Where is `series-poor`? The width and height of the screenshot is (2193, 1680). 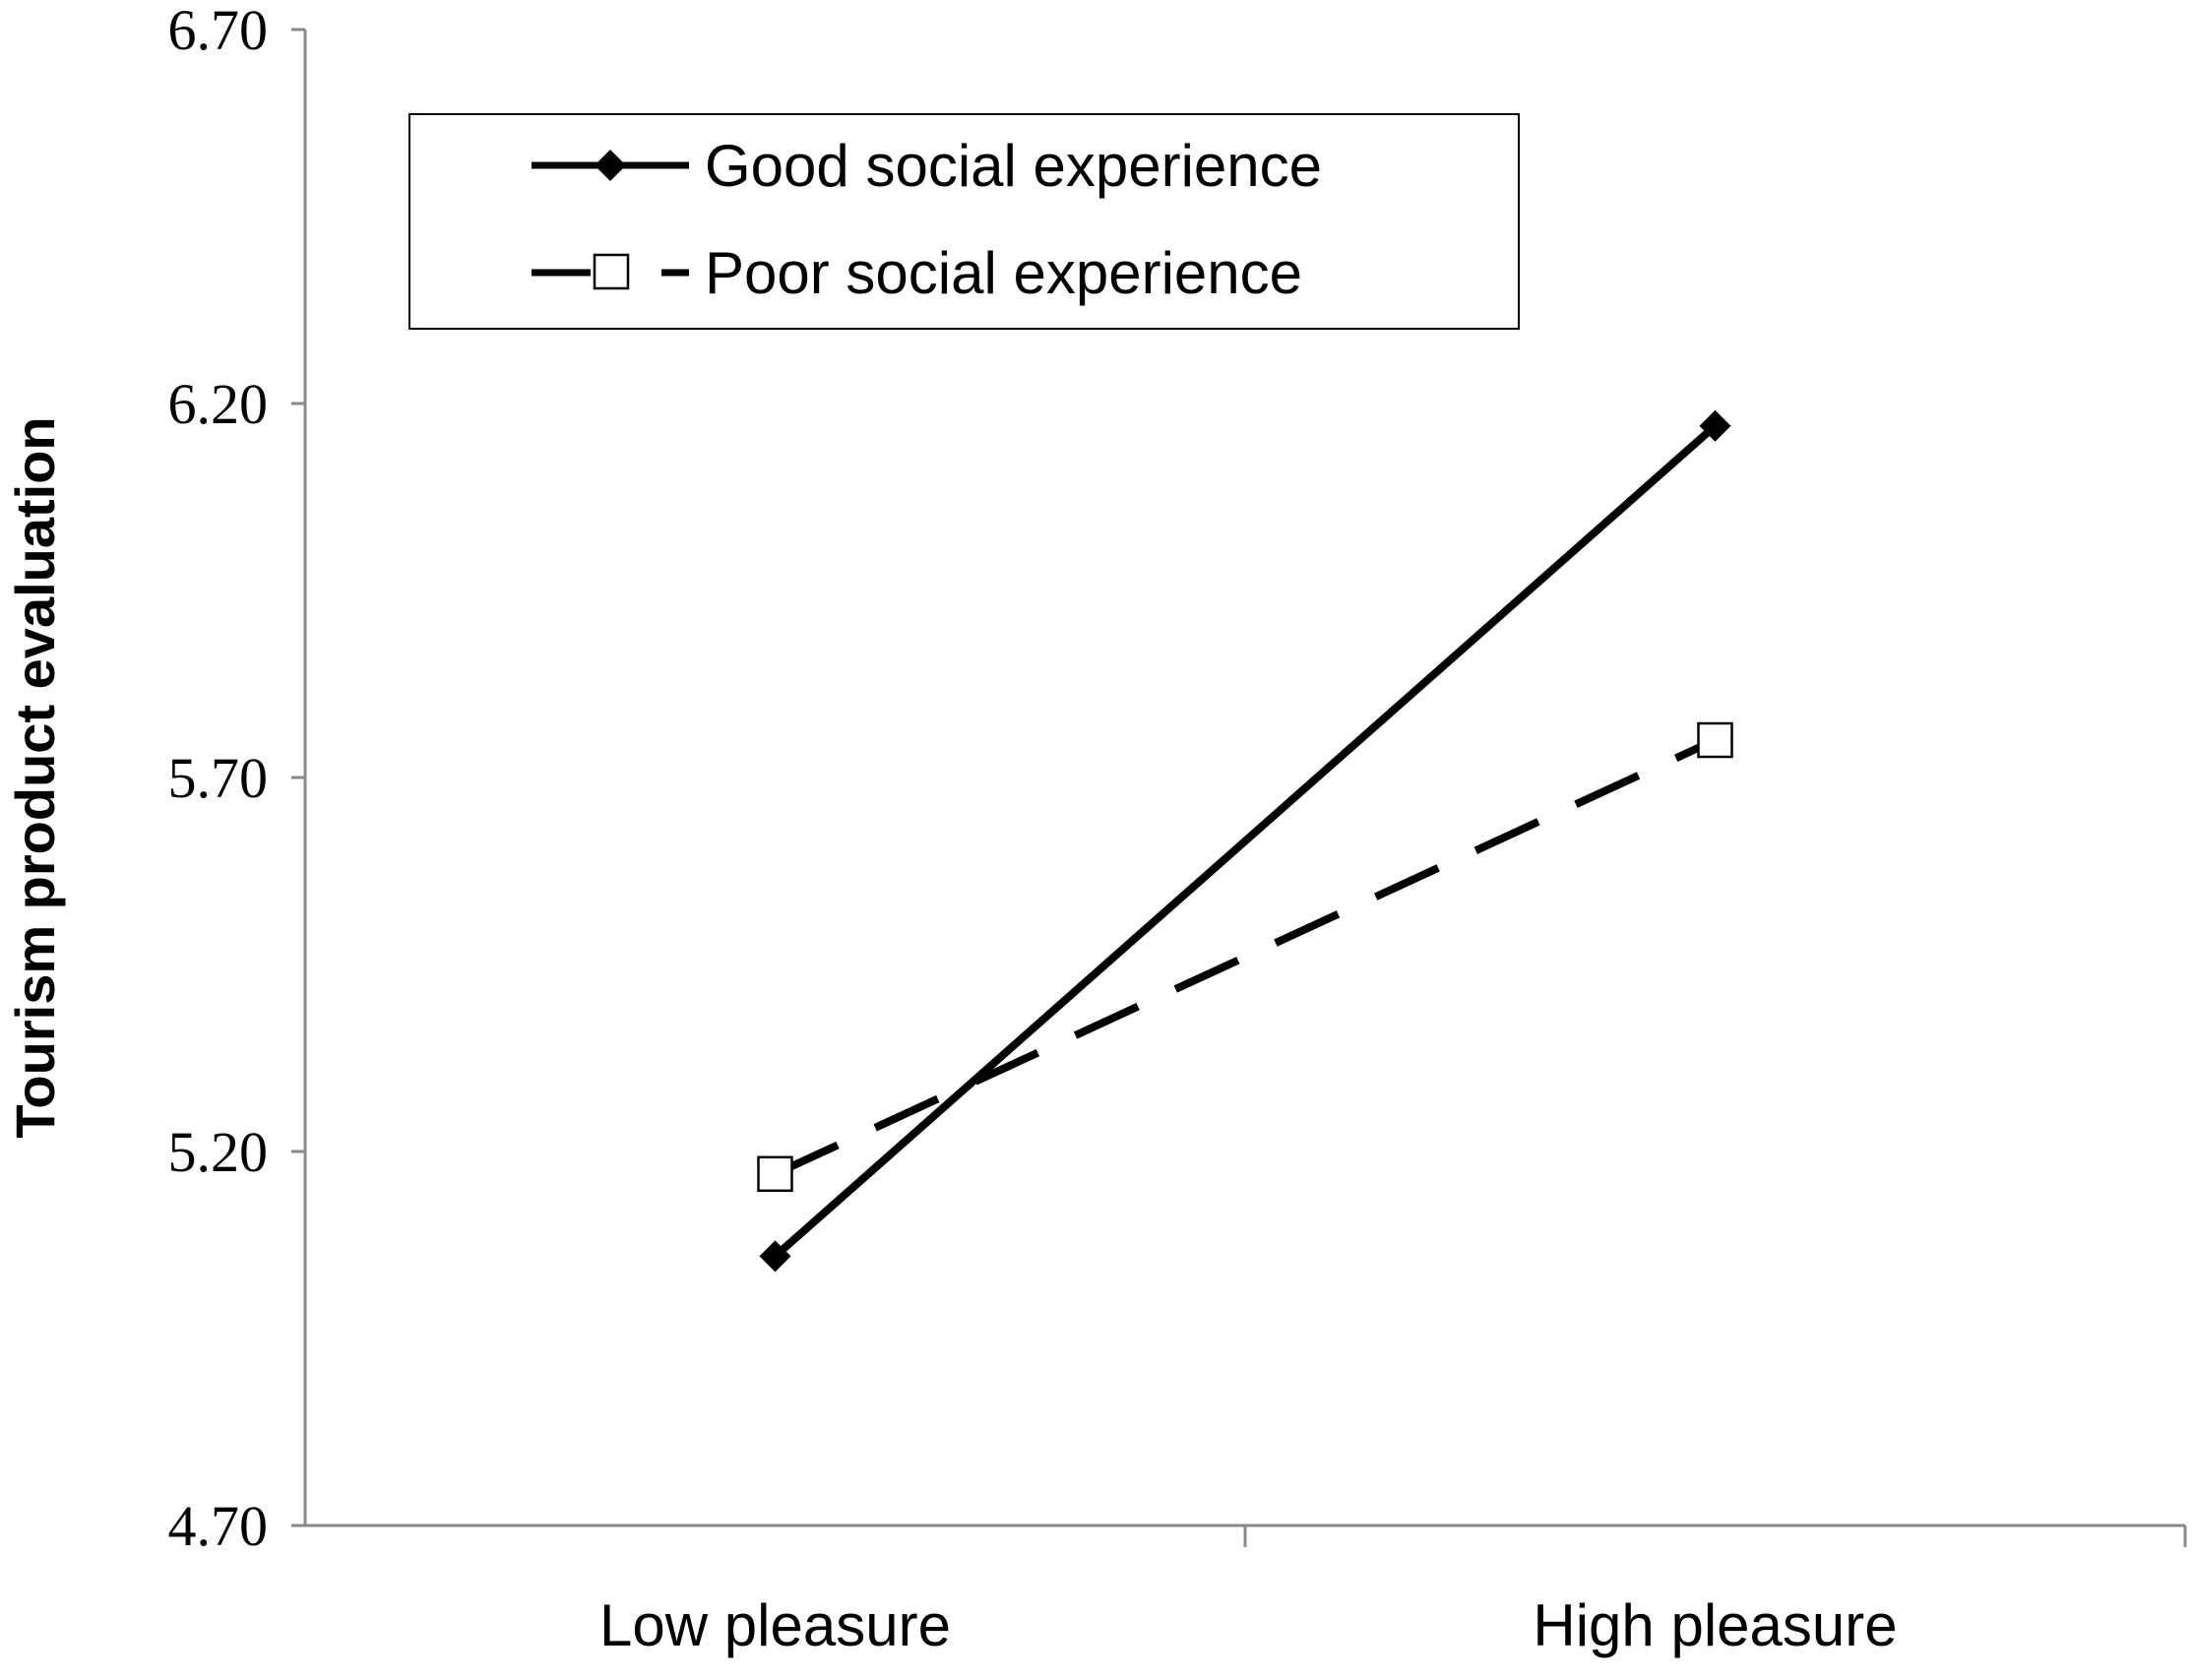
series-poor is located at coordinates (1245, 957).